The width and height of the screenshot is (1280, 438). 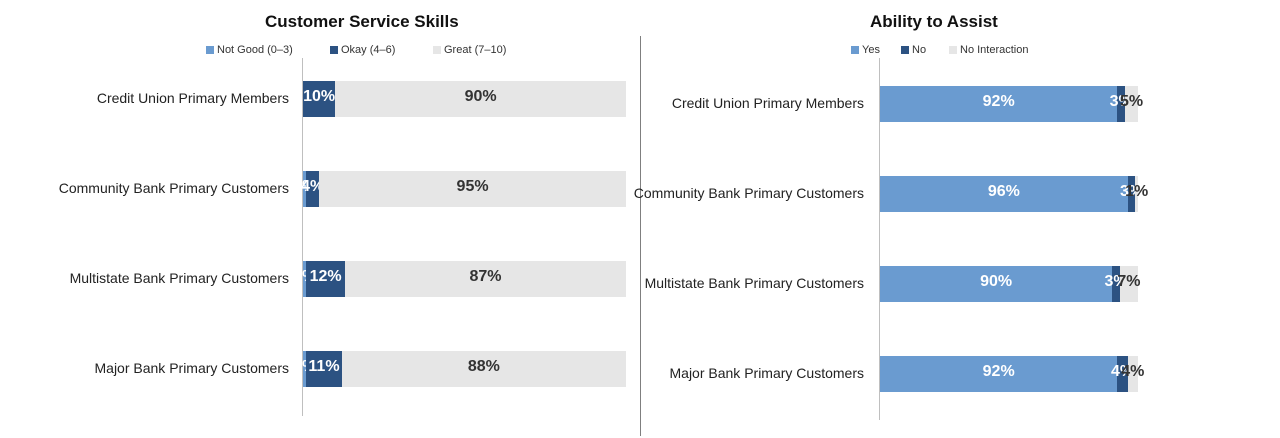 I want to click on data-label-okay-4-6-community-bank-primary-customers: 4%, so click(x=313, y=186).